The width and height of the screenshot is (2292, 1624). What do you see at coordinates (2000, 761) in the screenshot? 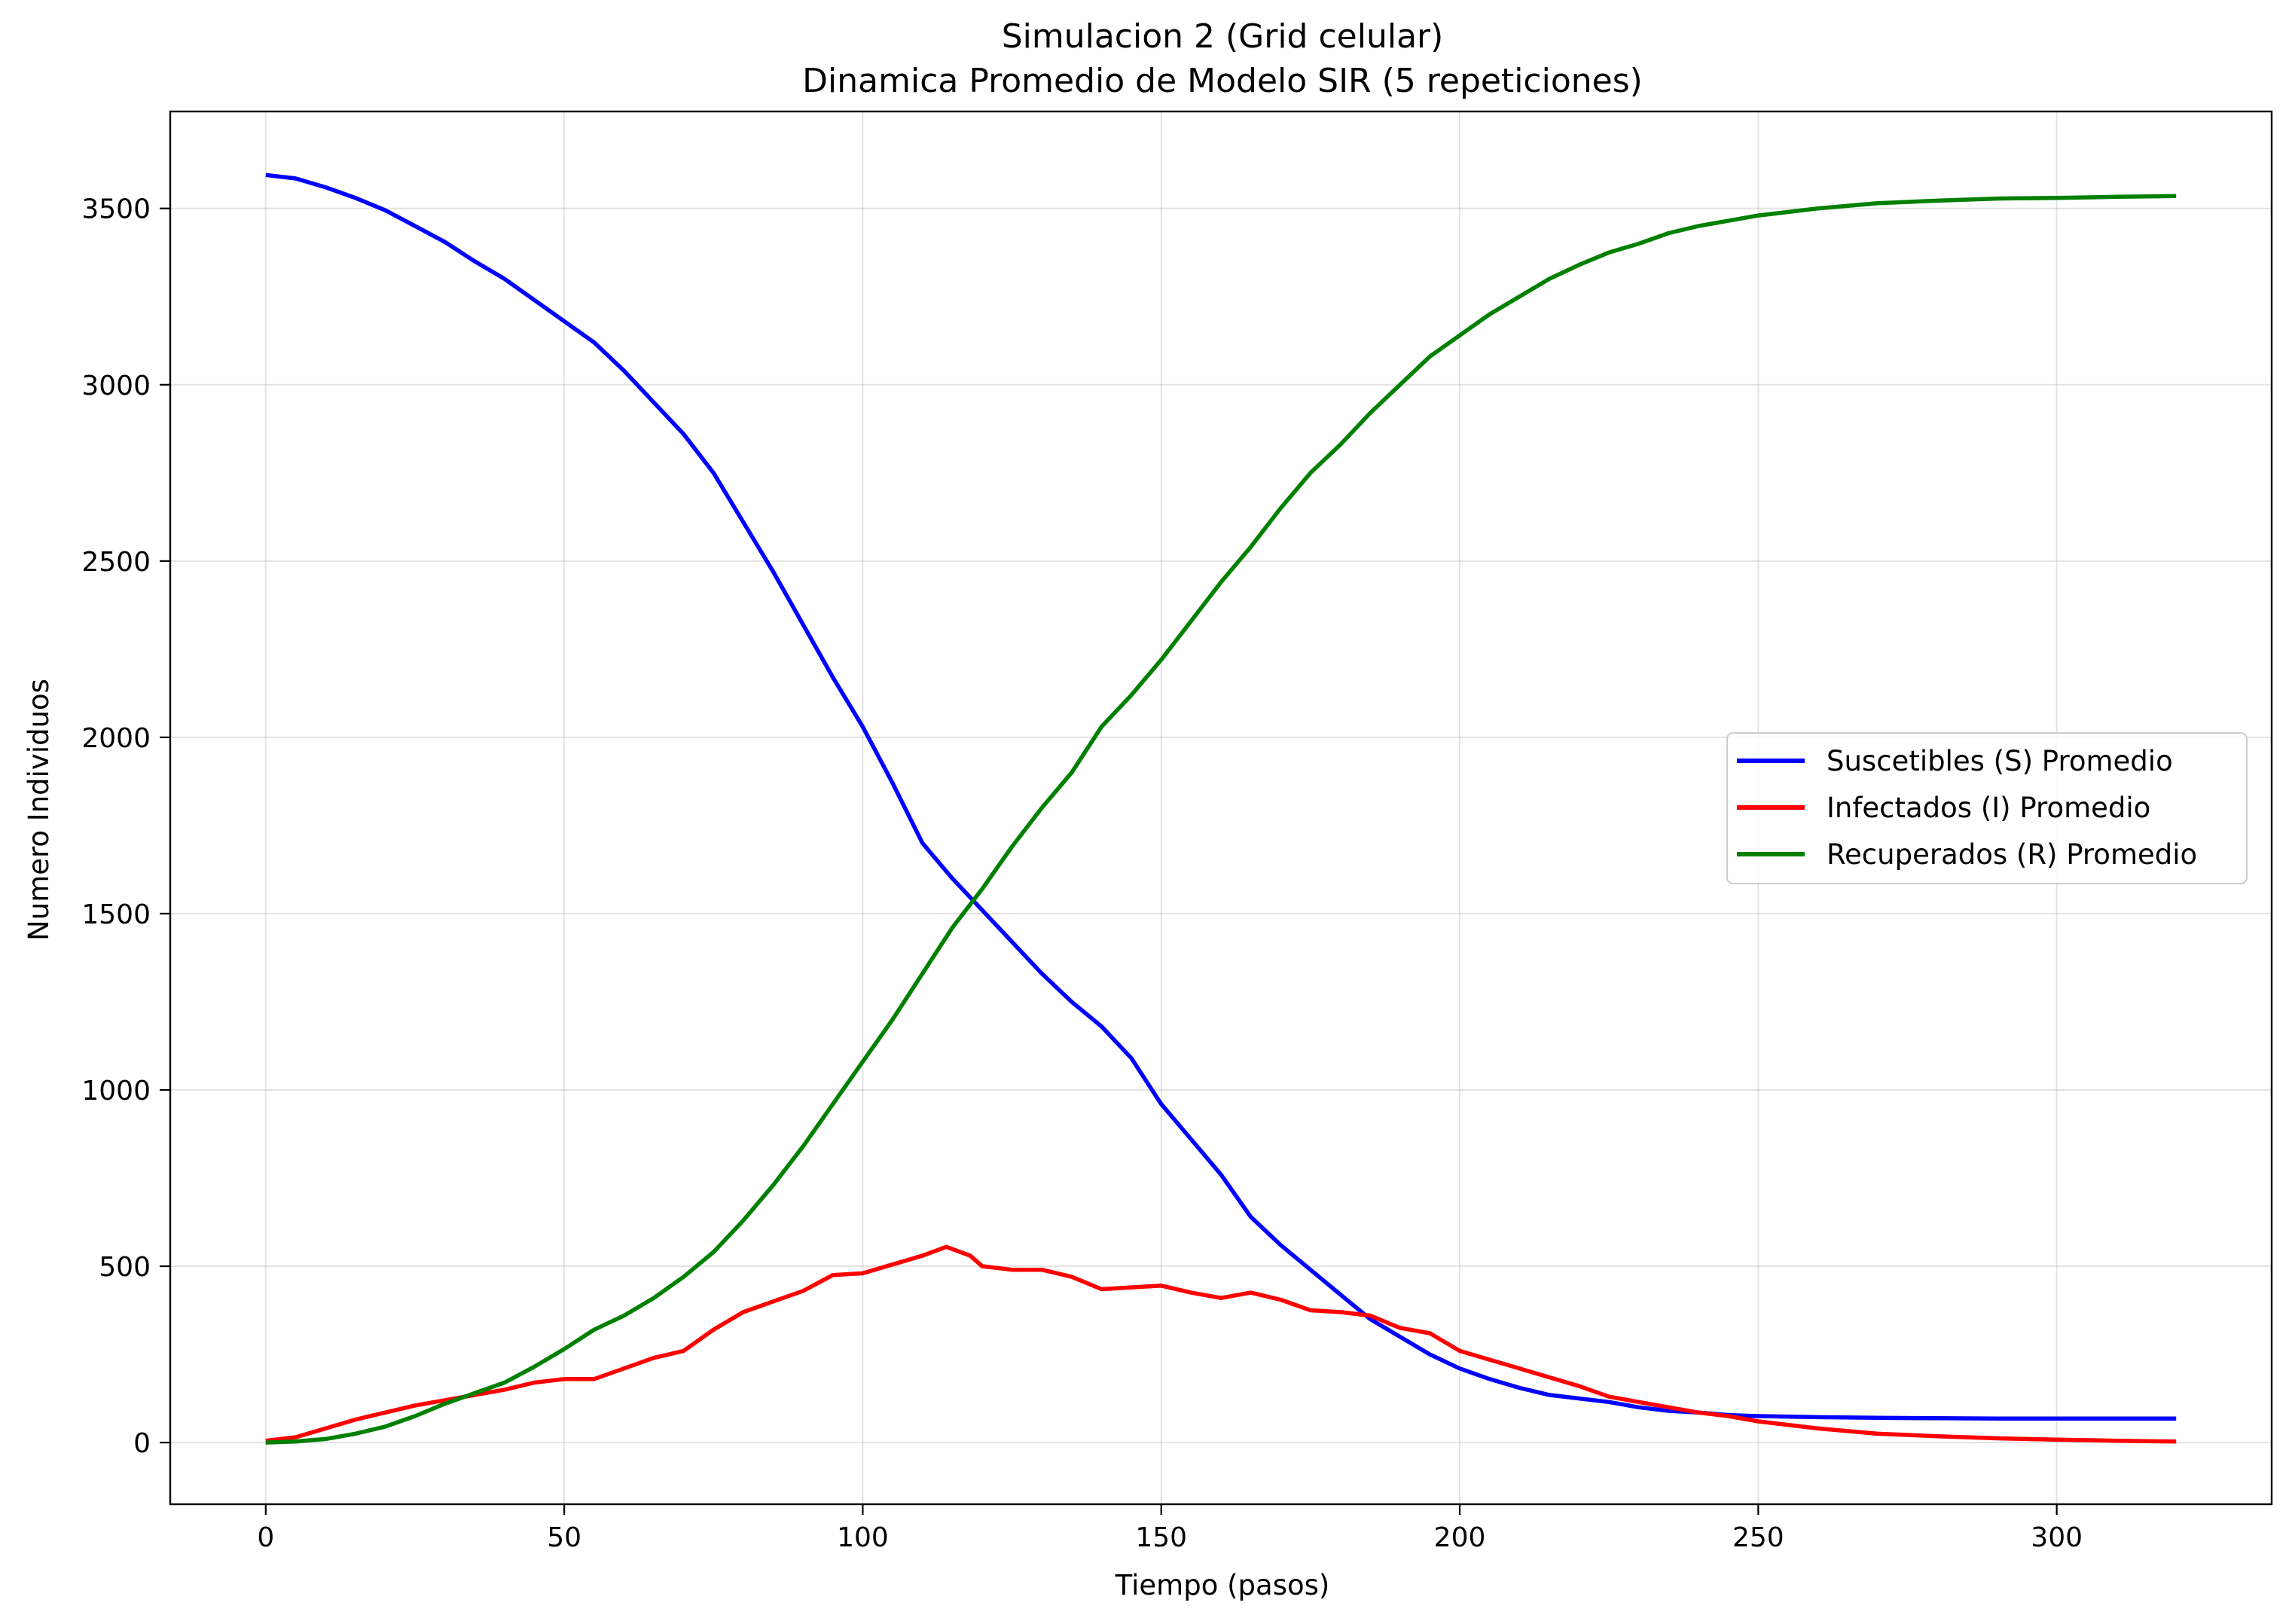
I see `legend-label-susceptibles: Suscetibles (S) Promedio` at bounding box center [2000, 761].